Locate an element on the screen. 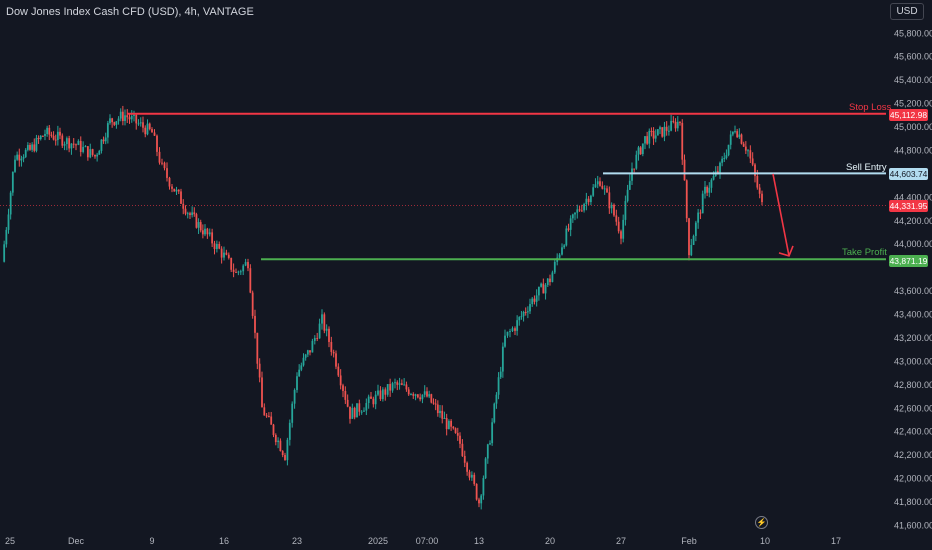 Image resolution: width=932 pixels, height=550 pixels. currency-button: USD is located at coordinates (907, 11).